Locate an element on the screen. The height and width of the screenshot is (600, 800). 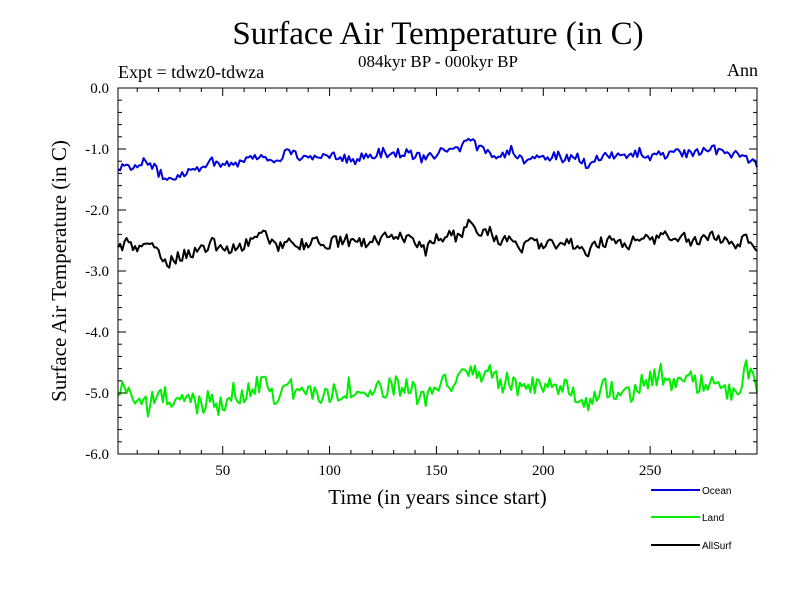
series-line-ocean is located at coordinates (437, 159).